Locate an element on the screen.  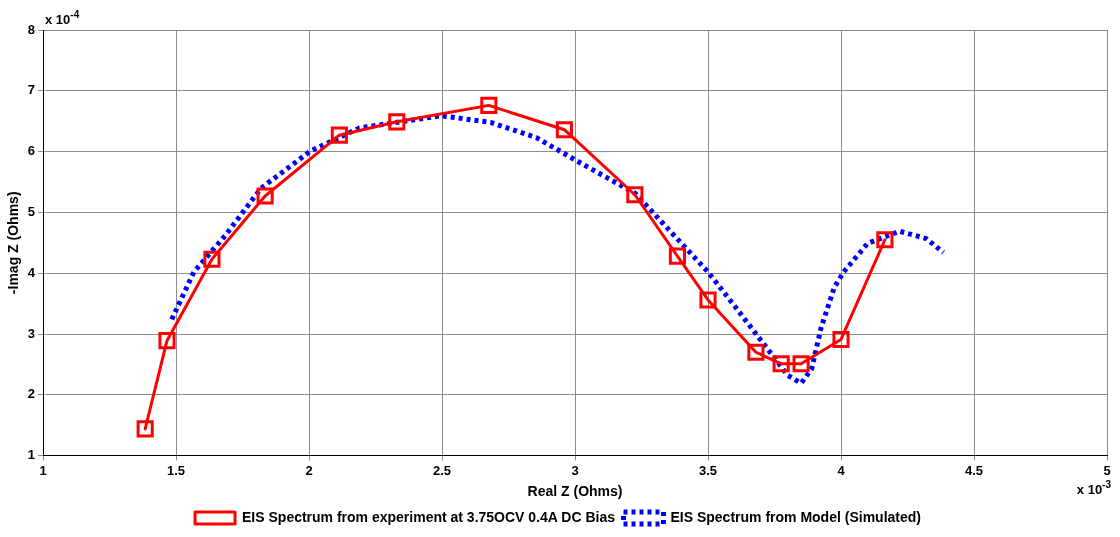
x-tick-label: 1 is located at coordinates (43, 470).